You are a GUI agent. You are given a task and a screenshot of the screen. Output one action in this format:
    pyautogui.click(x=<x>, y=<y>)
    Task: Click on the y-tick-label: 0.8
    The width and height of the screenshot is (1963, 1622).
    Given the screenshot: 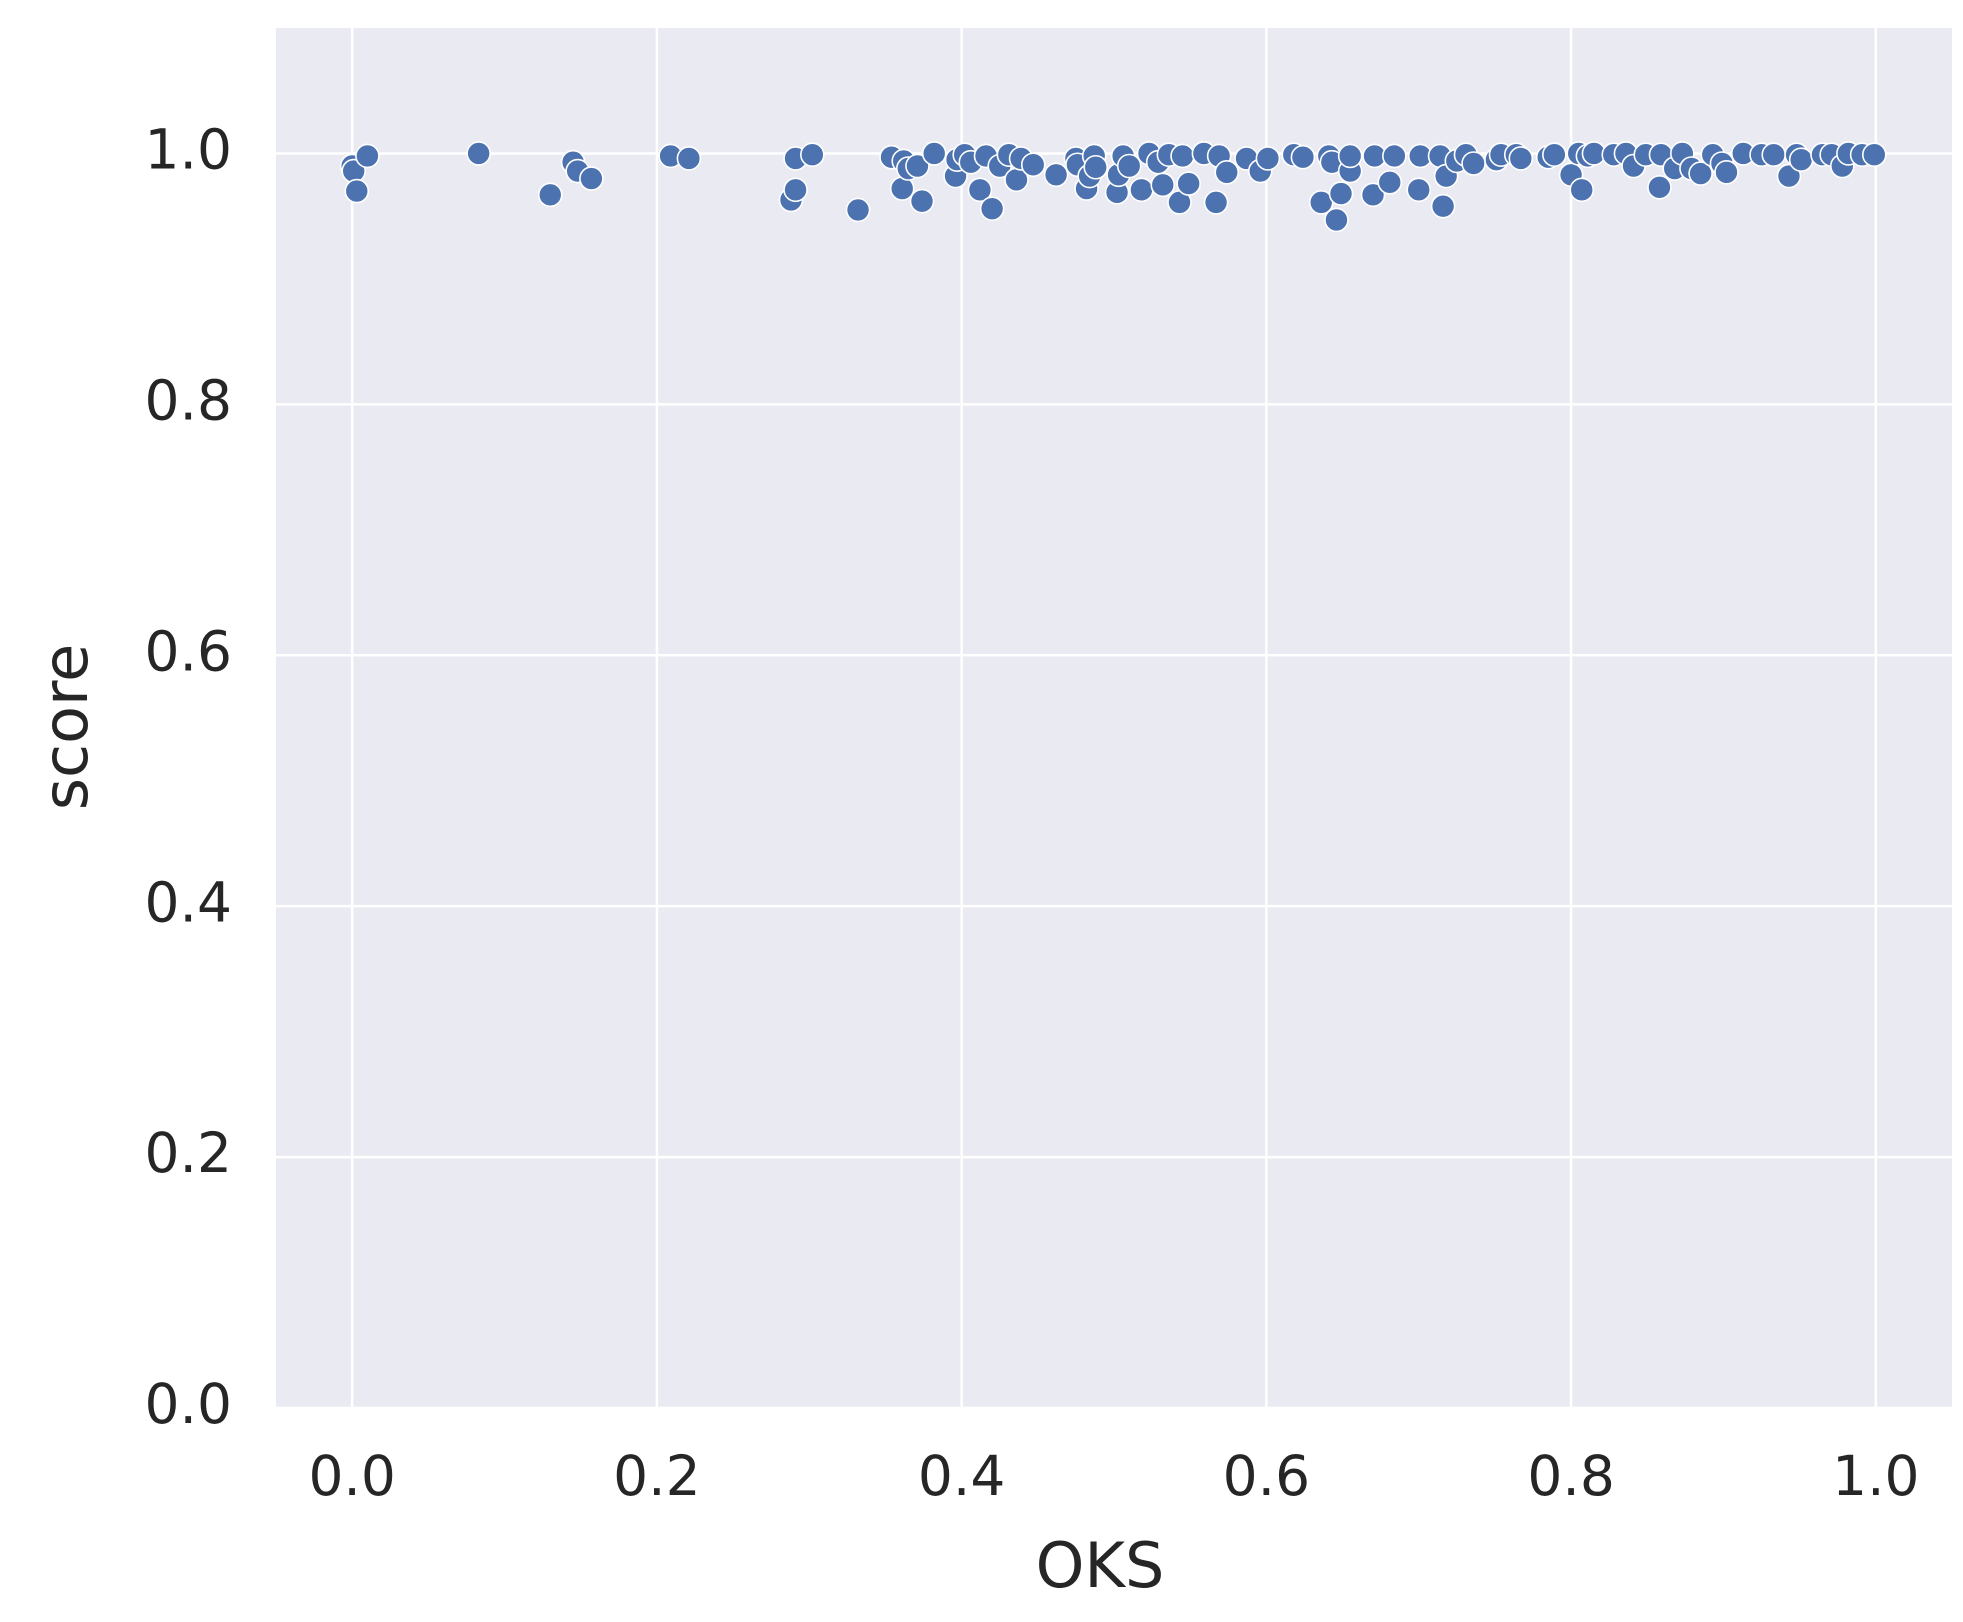 What is the action you would take?
    pyautogui.click(x=188, y=401)
    